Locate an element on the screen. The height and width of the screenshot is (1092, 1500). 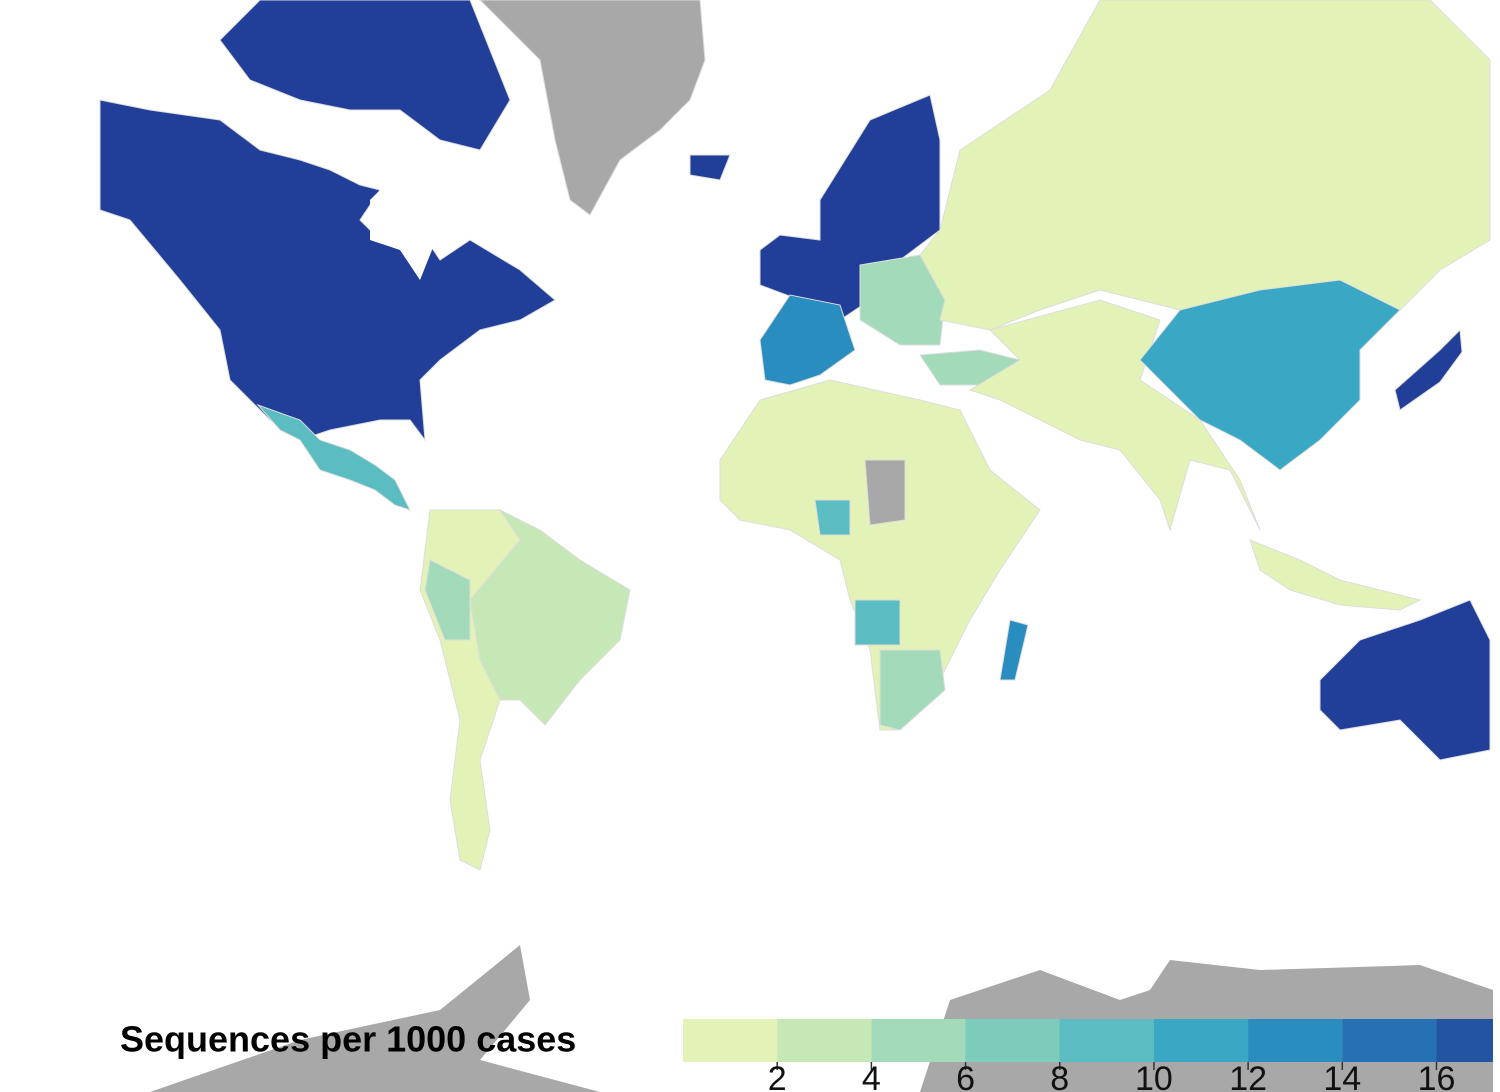
legend-title: Sequences per 1000 cases is located at coordinates (348, 1039).